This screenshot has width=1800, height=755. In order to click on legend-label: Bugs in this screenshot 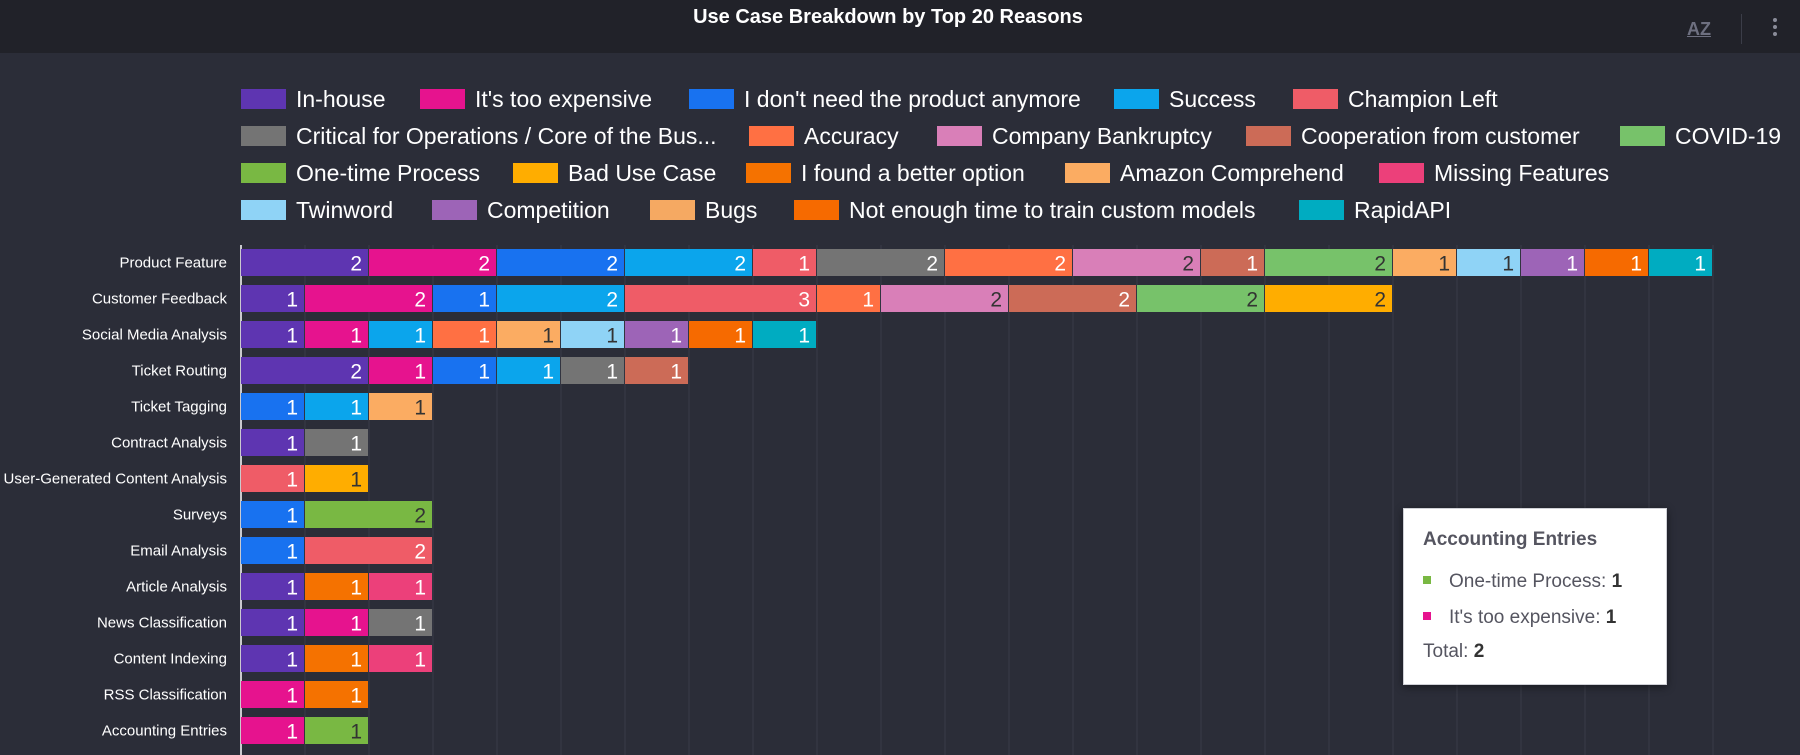, I will do `click(731, 210)`.